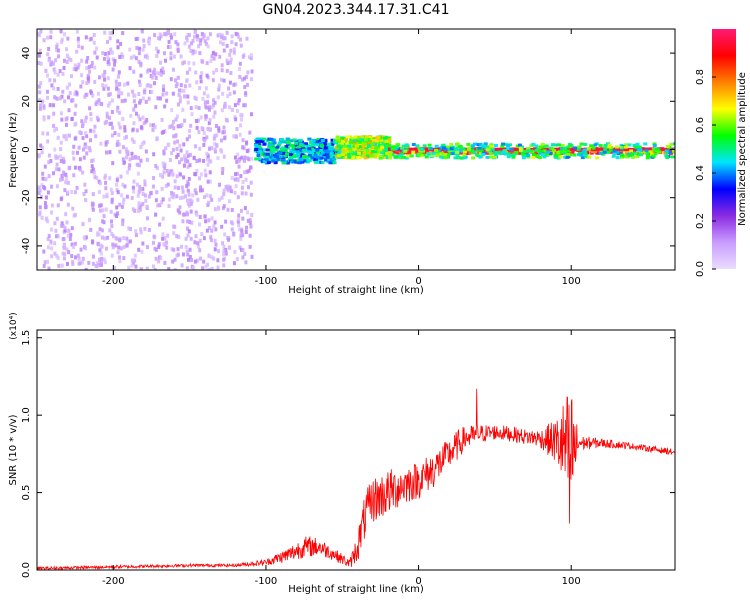 The height and width of the screenshot is (600, 750). What do you see at coordinates (356, 589) in the screenshot?
I see `snr-x-axis-label: Height of straight line (km)` at bounding box center [356, 589].